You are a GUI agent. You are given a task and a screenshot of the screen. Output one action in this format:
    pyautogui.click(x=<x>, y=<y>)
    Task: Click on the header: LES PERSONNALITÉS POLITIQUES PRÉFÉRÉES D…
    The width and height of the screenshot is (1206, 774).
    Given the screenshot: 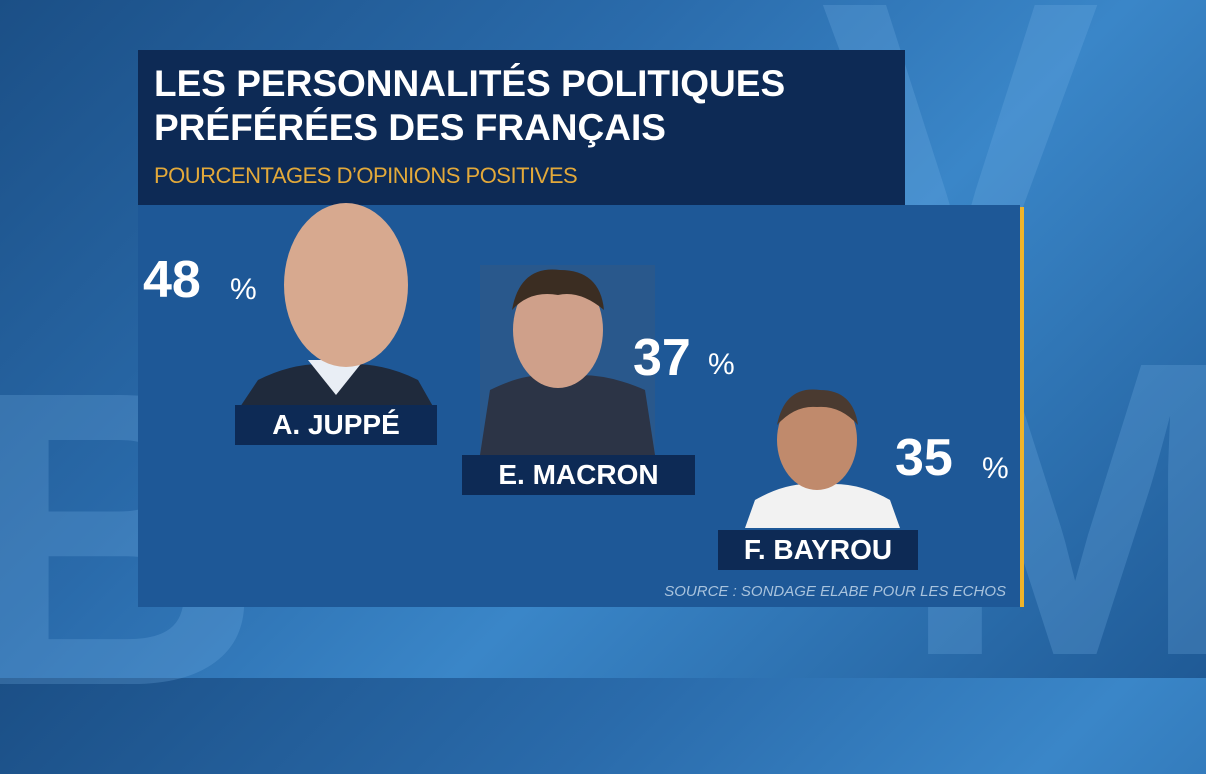 What is the action you would take?
    pyautogui.click(x=521, y=127)
    